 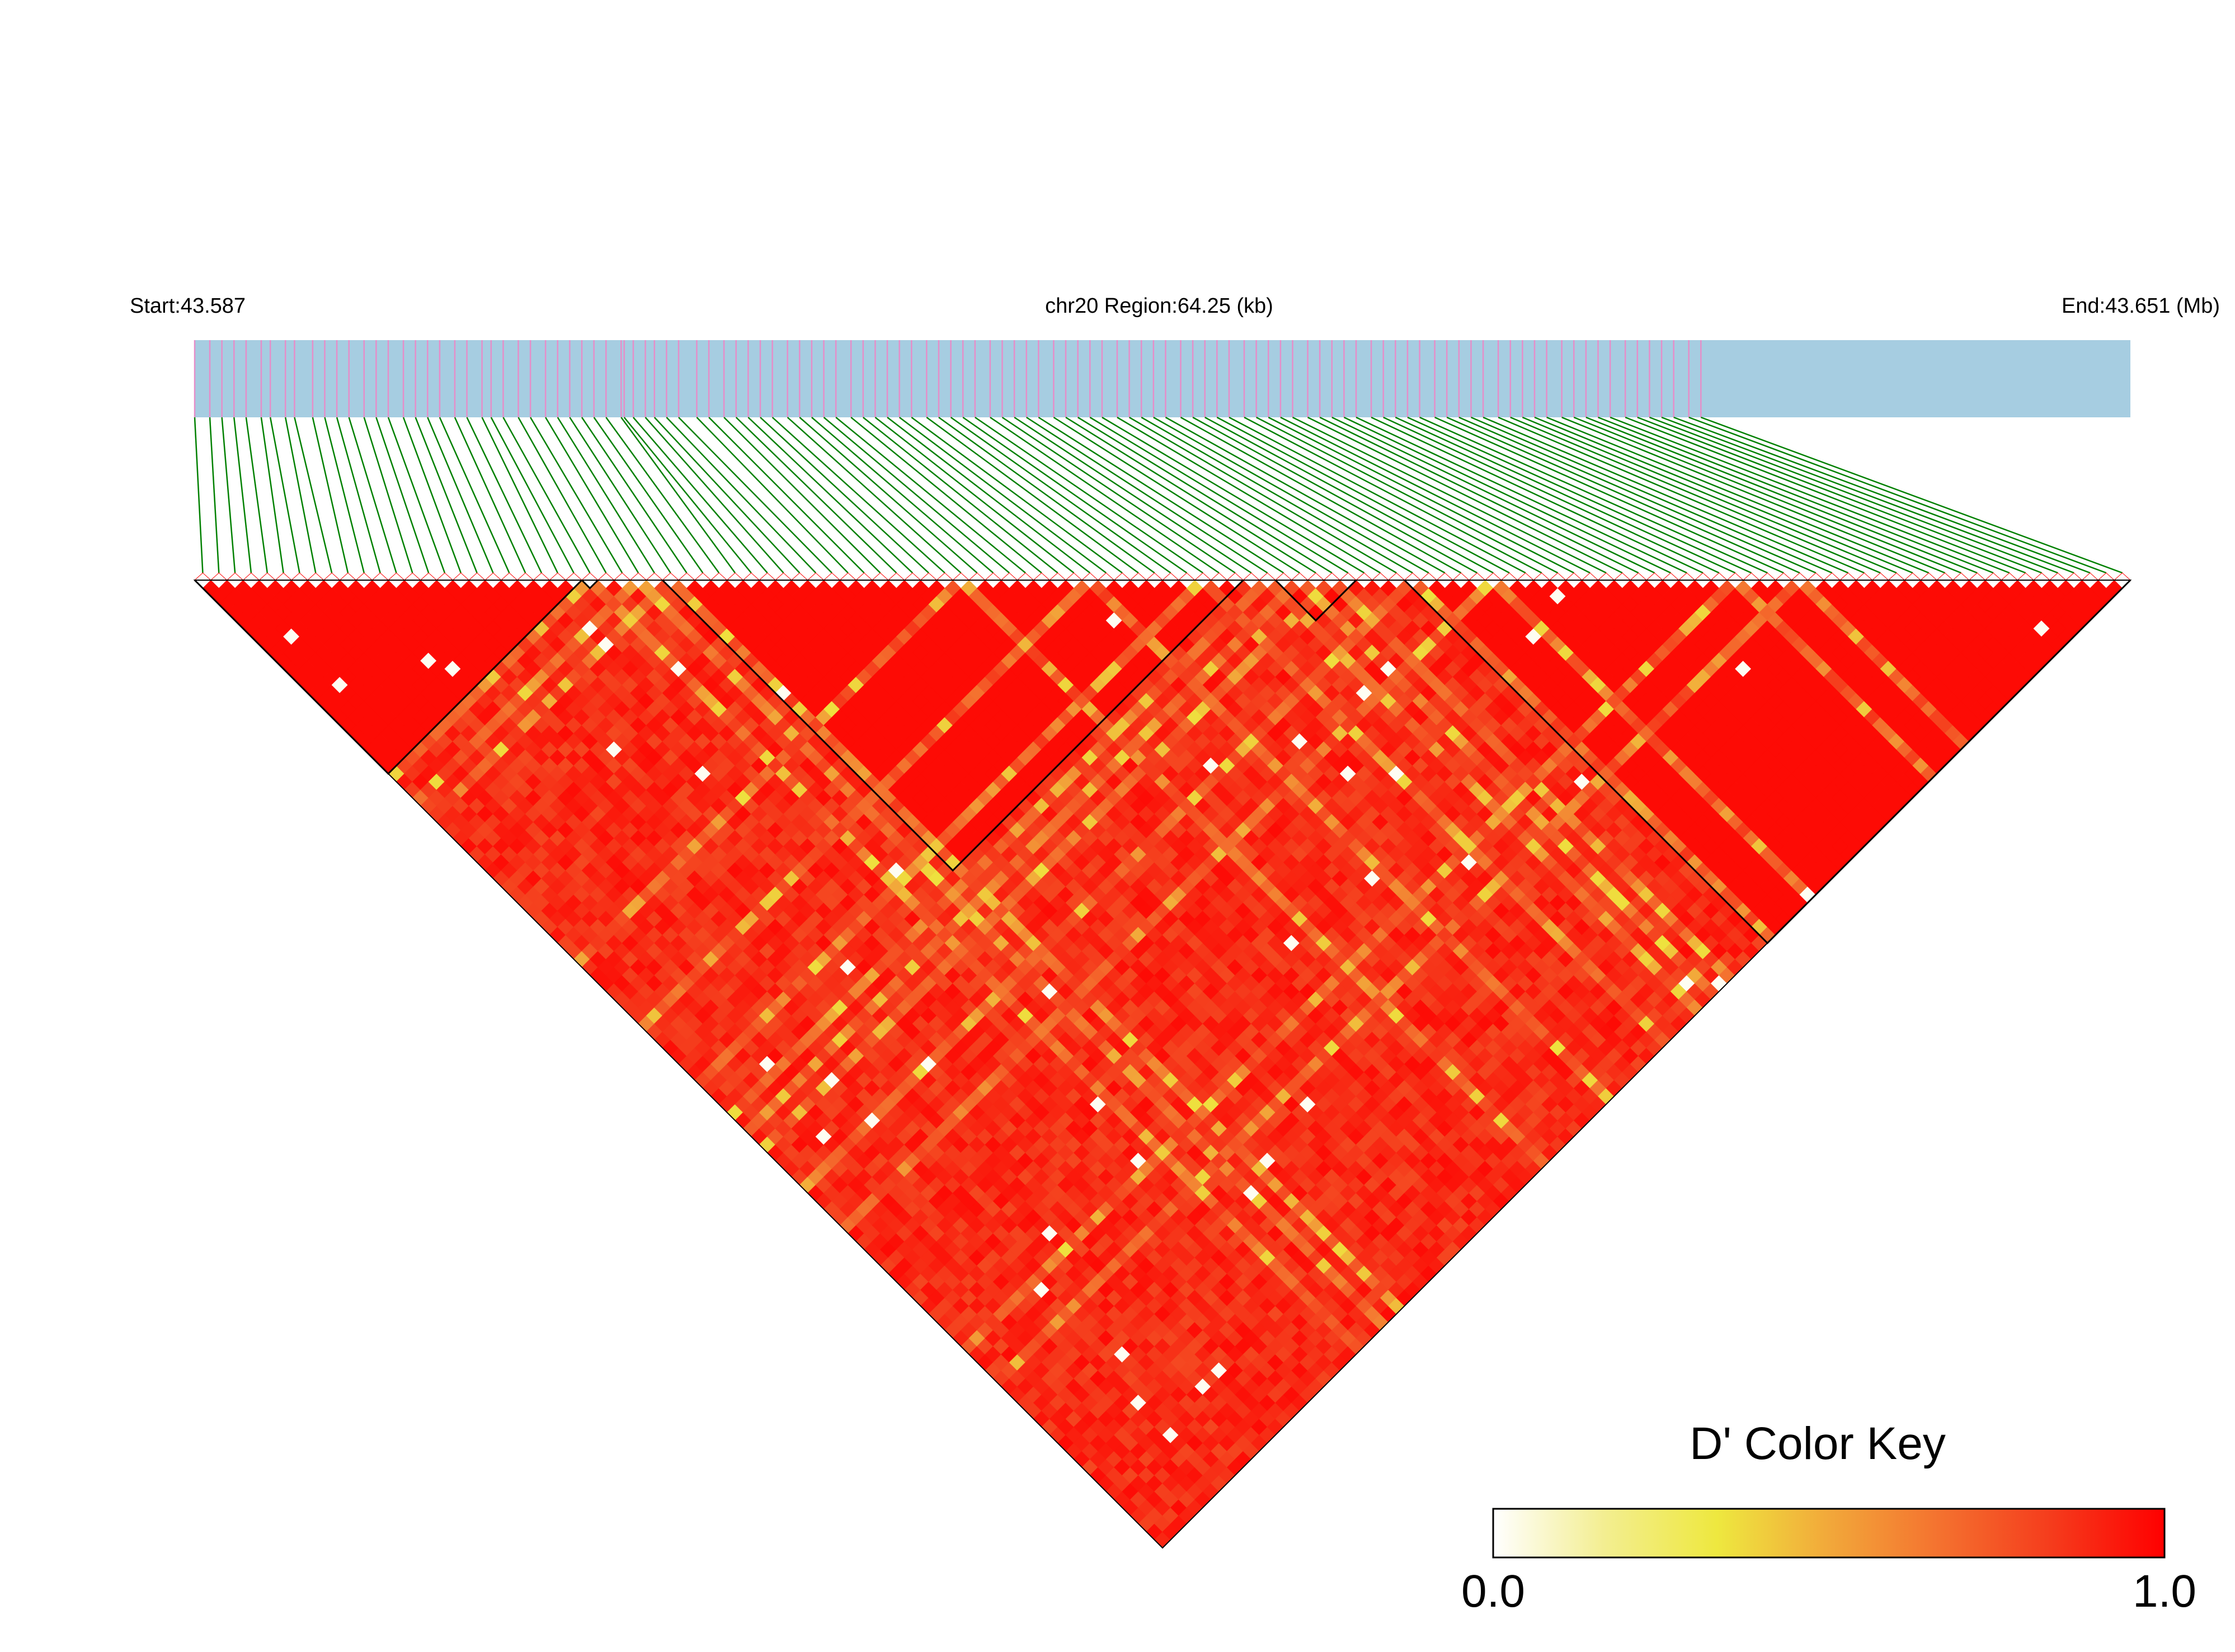 What do you see at coordinates (948, 379) in the screenshot?
I see `snp-ticks` at bounding box center [948, 379].